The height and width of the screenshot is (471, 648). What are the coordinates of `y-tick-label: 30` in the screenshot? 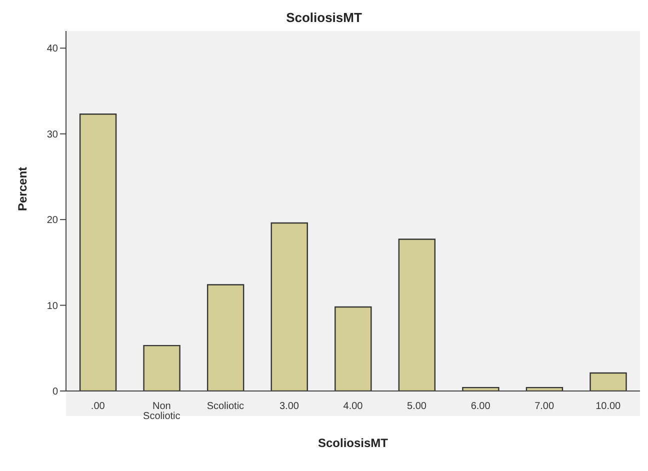 It's located at (52, 134).